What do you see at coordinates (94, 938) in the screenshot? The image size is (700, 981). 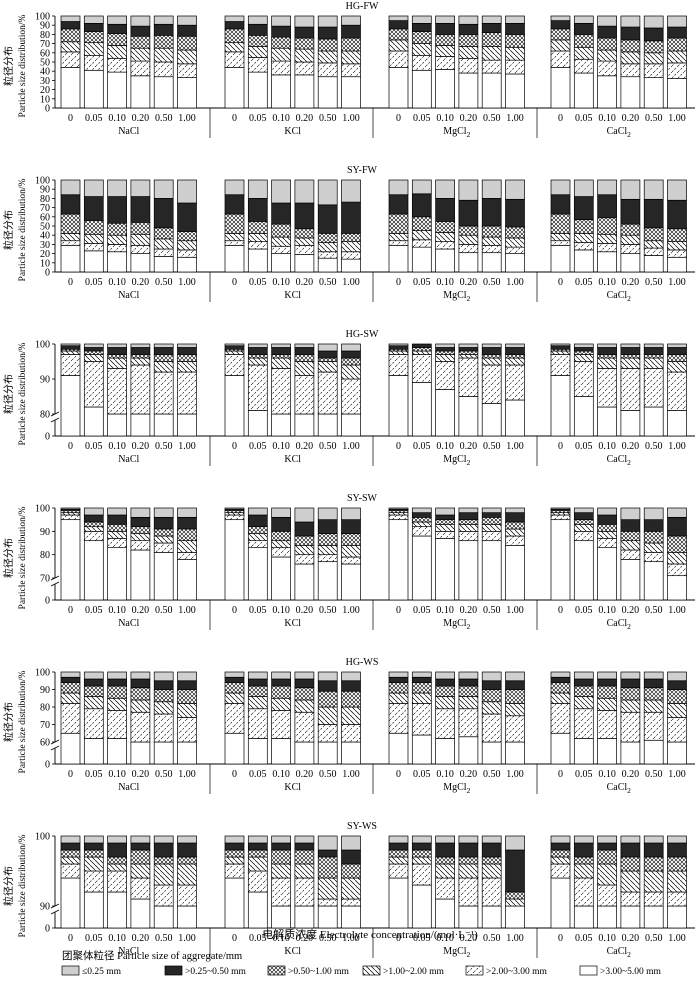 I see `x-tick-label: 0.05` at bounding box center [94, 938].